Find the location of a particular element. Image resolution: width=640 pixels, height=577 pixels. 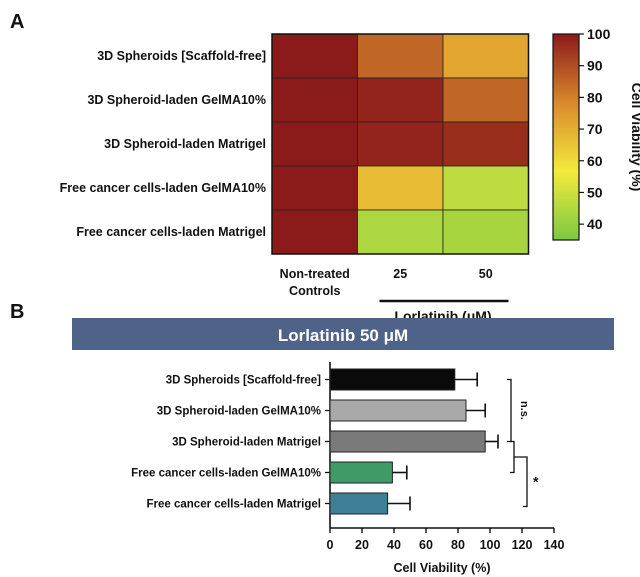

bar-category-label: Free cancer cells-laden GelMA10% is located at coordinates (226, 474).